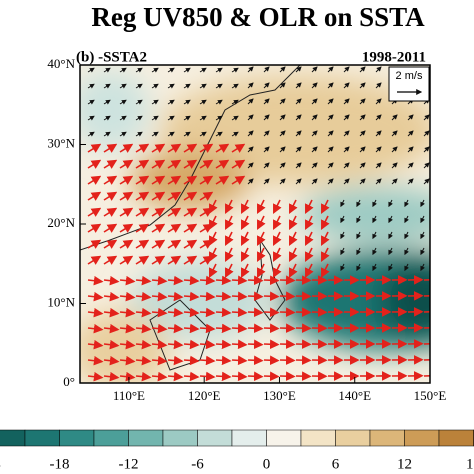 This screenshot has width=474, height=474. I want to click on lat-tick-label: 20°N, so click(61, 222).